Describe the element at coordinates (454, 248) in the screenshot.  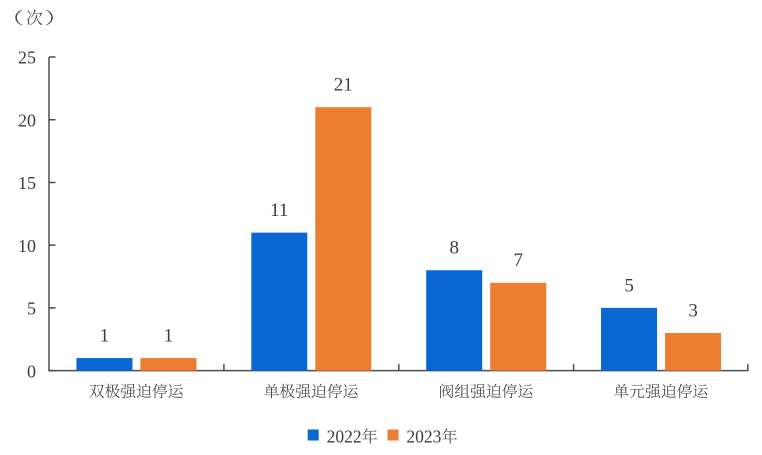
I see `svg-text: 8` at that location.